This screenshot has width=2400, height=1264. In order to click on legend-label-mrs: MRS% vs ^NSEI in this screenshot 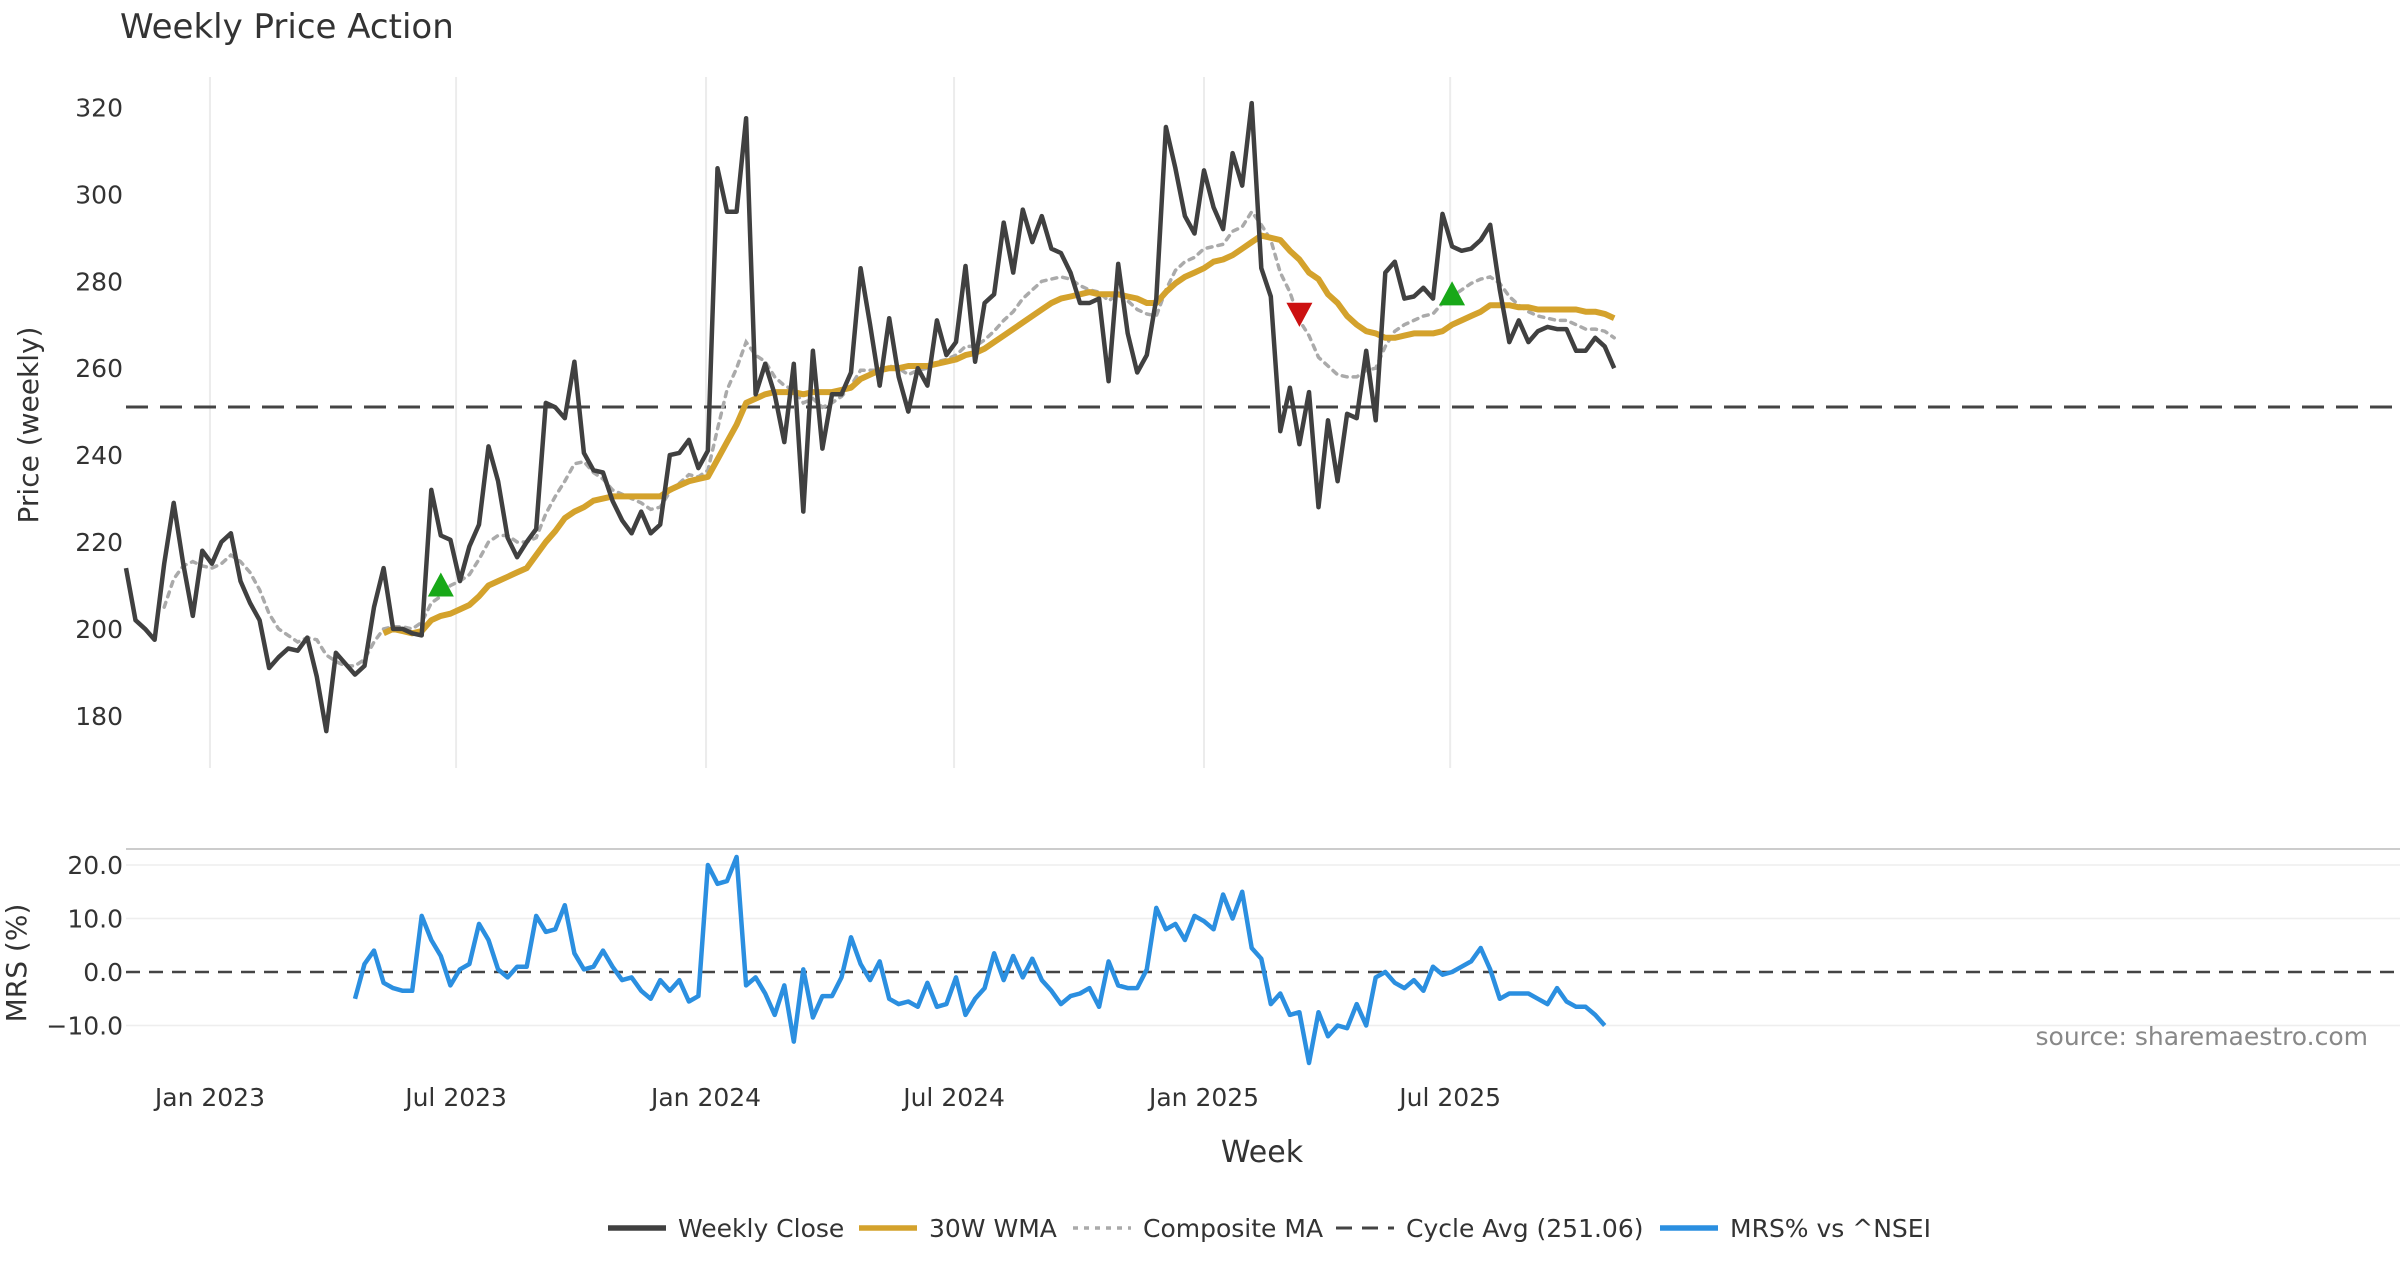, I will do `click(1830, 1228)`.